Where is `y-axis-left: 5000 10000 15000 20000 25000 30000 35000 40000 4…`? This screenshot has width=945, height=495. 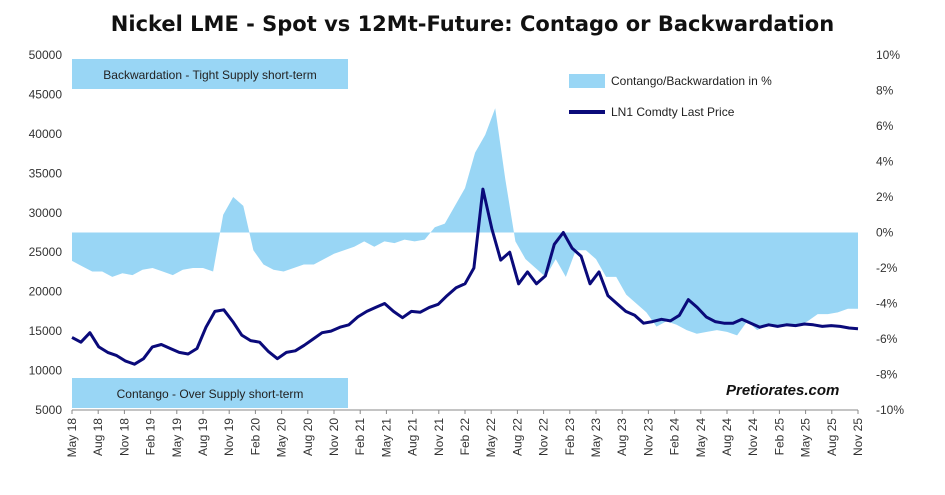 y-axis-left: 5000 10000 15000 20000 25000 30000 35000 40000 4… is located at coordinates (46, 232).